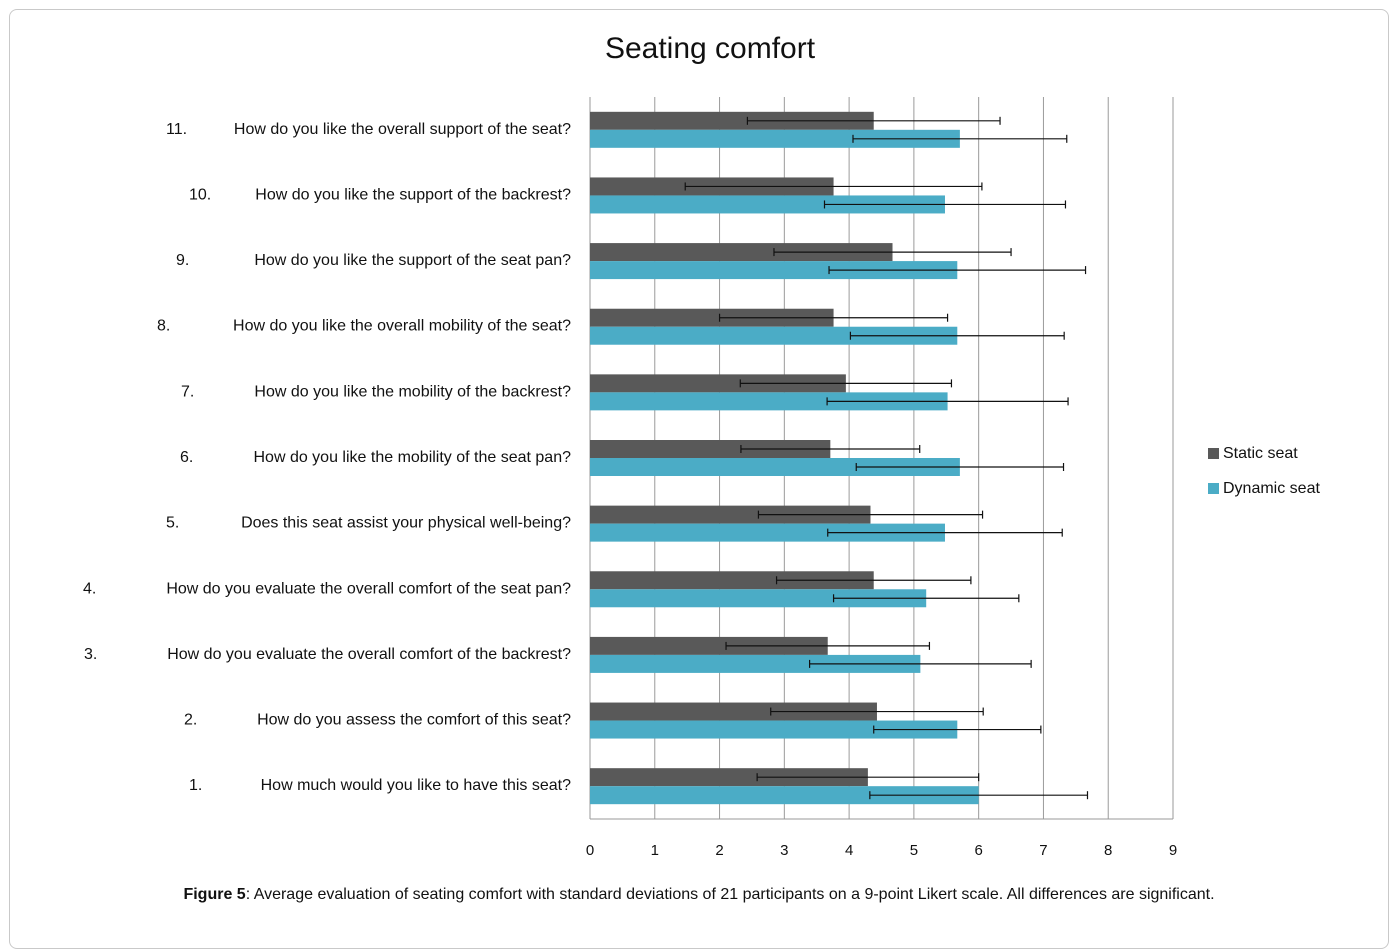 This screenshot has height=949, width=1398. I want to click on error-bar-static-q3, so click(828, 645).